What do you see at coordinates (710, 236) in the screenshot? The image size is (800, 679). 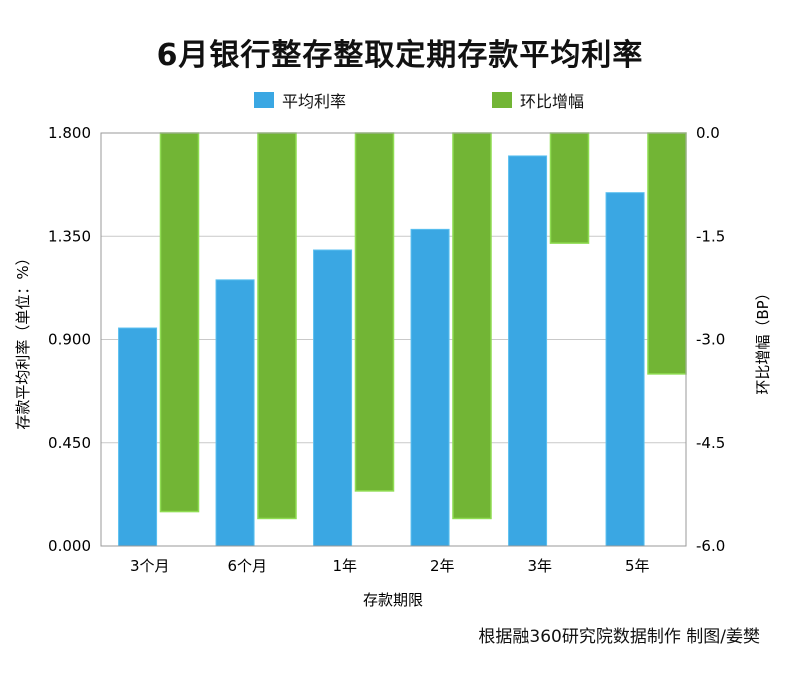 I see `y-right-tick-label: -1.5` at bounding box center [710, 236].